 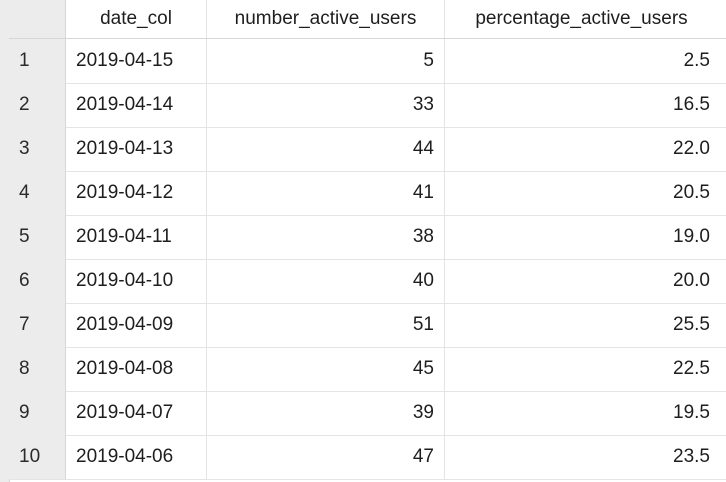 What do you see at coordinates (326, 369) in the screenshot?
I see `number-active-users-cell: 45` at bounding box center [326, 369].